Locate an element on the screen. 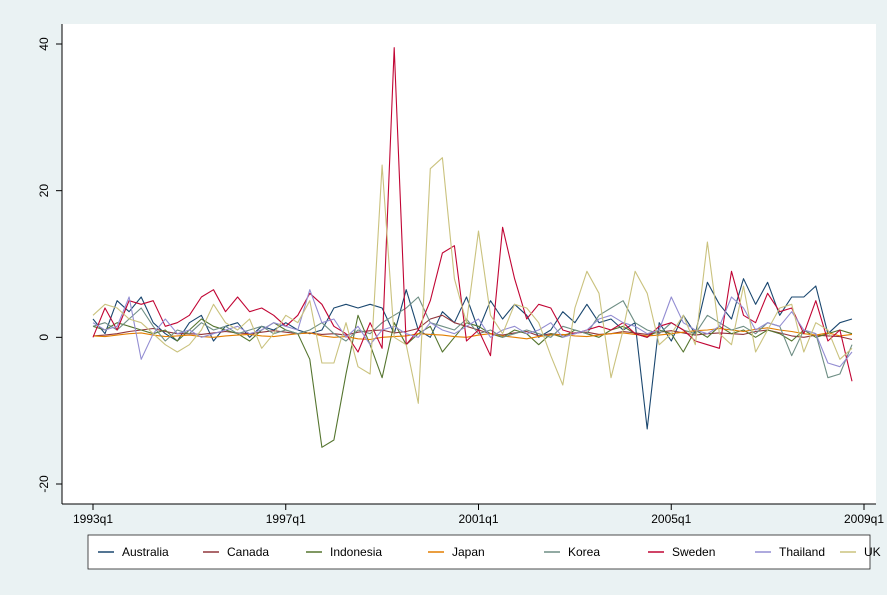  x-tick-label: 1997q1 is located at coordinates (286, 519).